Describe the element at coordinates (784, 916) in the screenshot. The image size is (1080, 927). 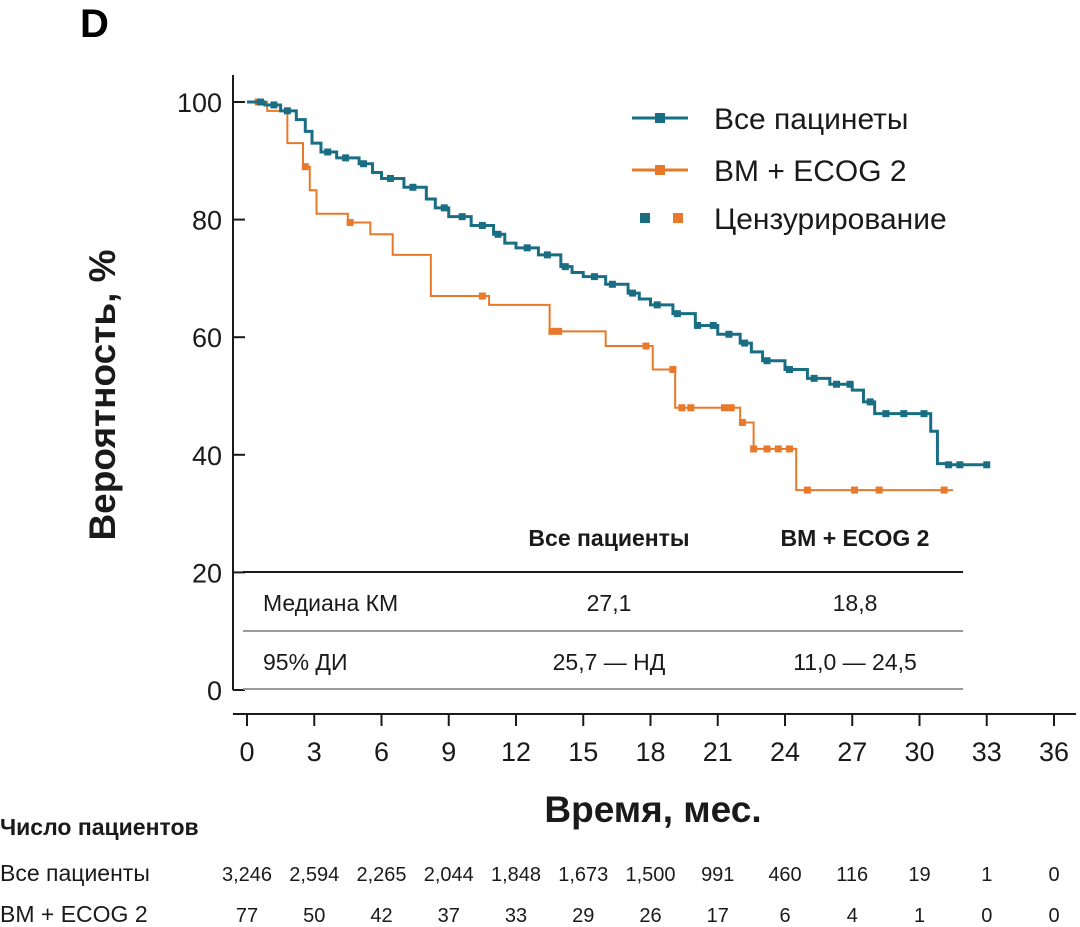
I see `risk-value: 6` at that location.